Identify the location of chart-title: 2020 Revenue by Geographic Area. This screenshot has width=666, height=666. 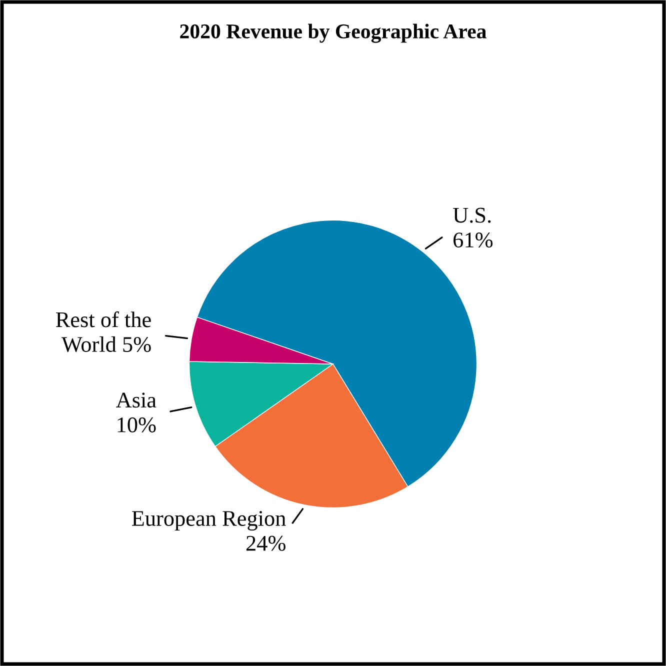
(333, 33).